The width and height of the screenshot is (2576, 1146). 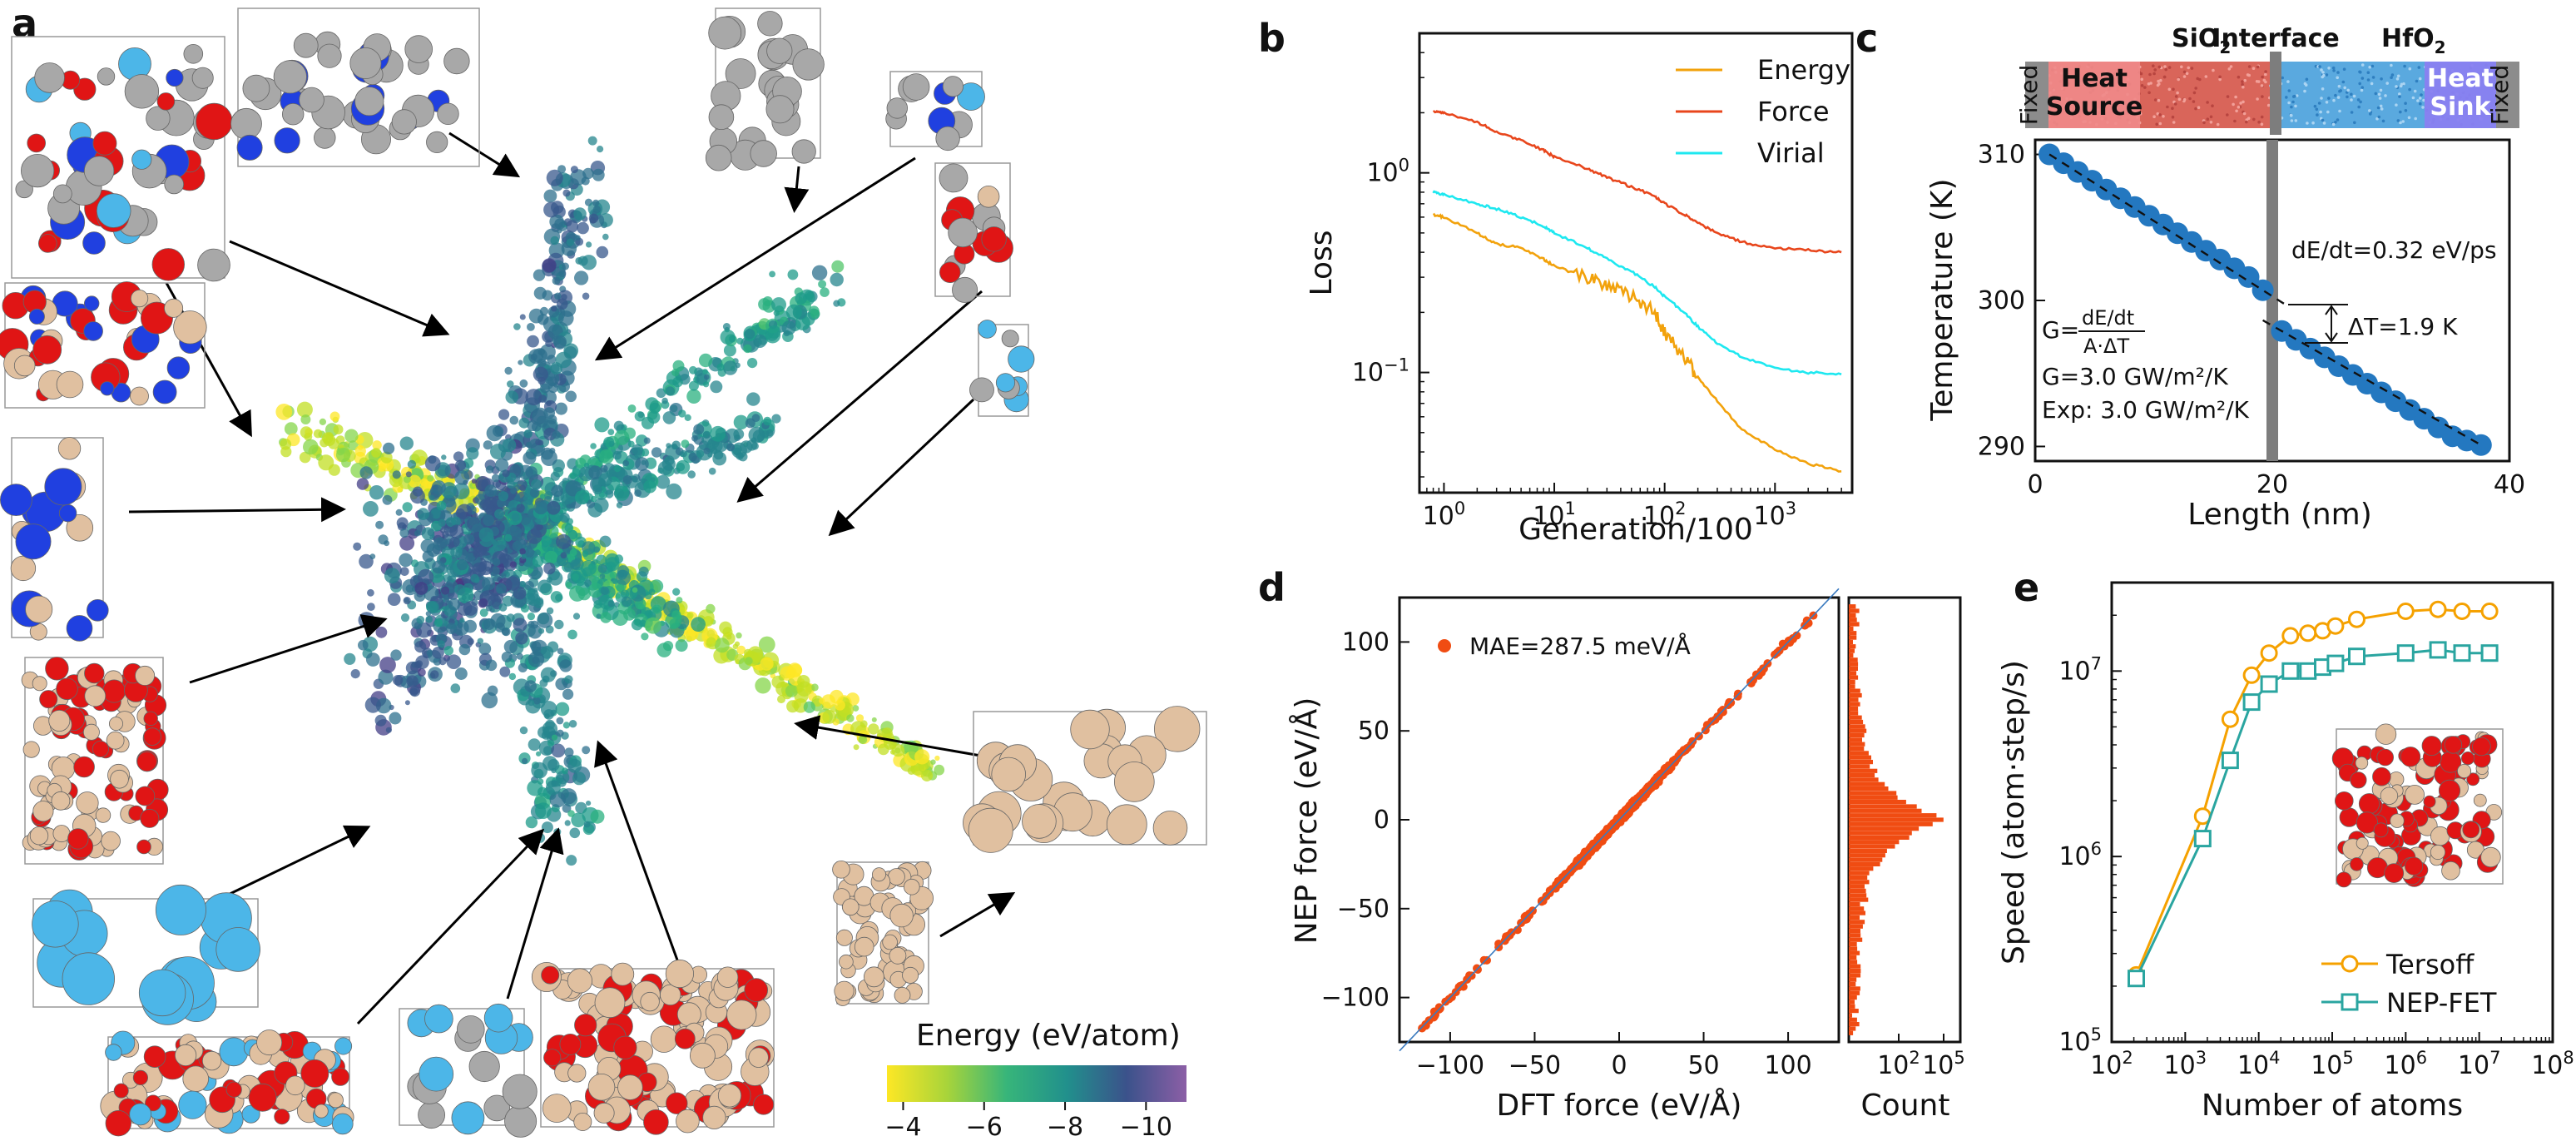 What do you see at coordinates (1580, 646) in the screenshot?
I see `legend-mae-label: MAE=287.5 meV/Å` at bounding box center [1580, 646].